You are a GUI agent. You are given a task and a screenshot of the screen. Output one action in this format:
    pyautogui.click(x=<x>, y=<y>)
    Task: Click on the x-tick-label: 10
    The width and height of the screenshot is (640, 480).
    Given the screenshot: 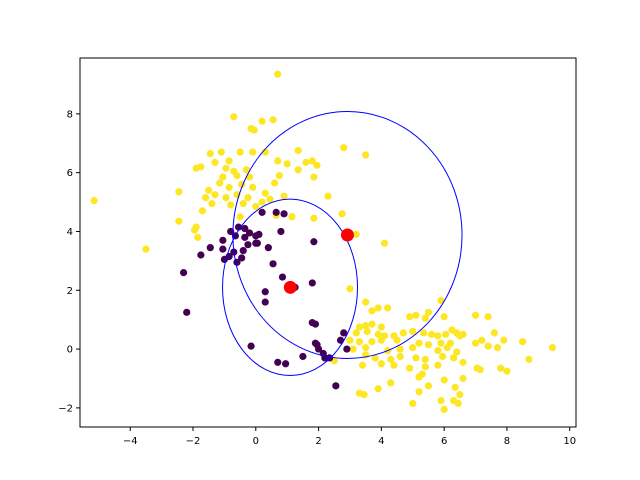 What is the action you would take?
    pyautogui.click(x=569, y=441)
    